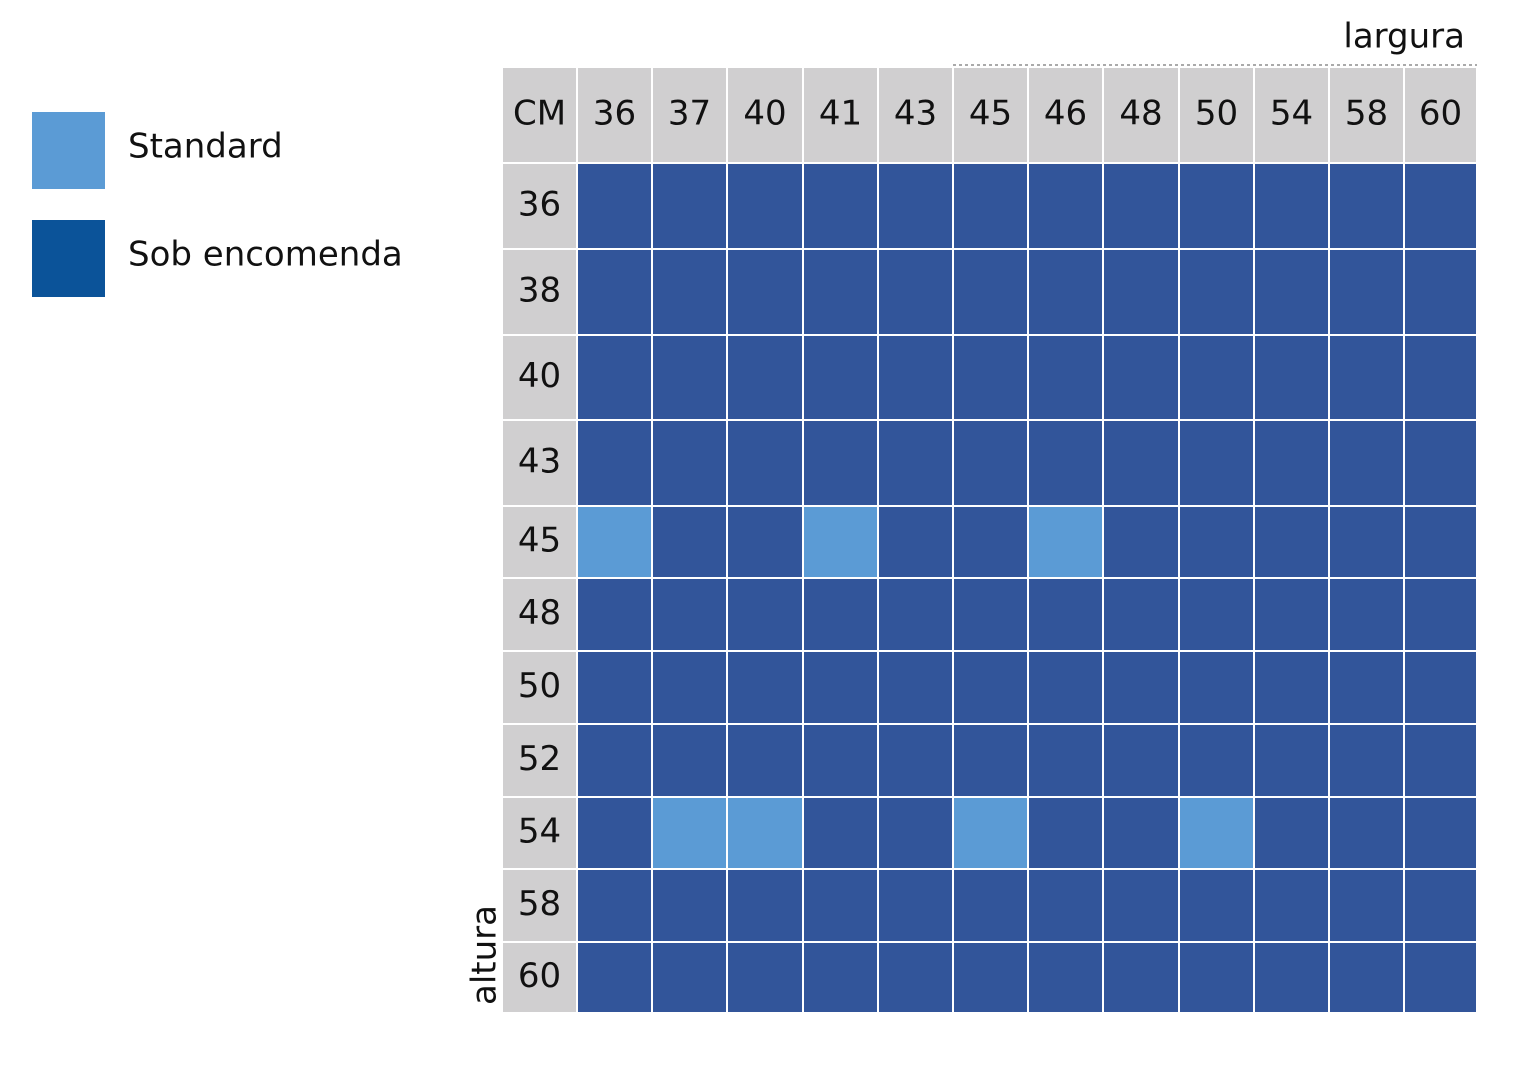 This screenshot has height=1067, width=1517. What do you see at coordinates (915, 114) in the screenshot?
I see `column-header: 43` at bounding box center [915, 114].